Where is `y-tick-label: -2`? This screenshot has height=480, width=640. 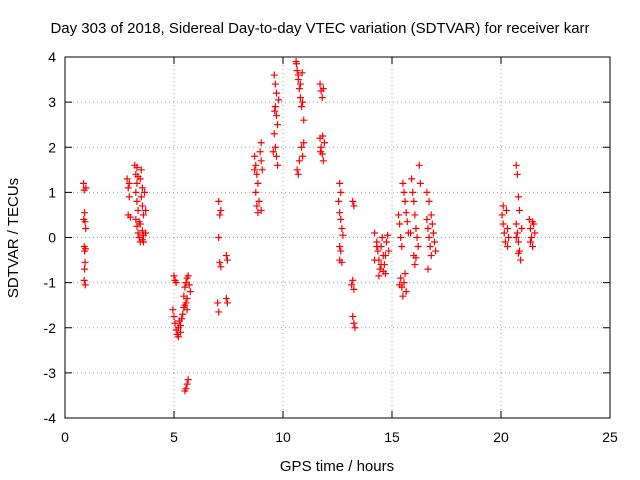
y-tick-label: -2 is located at coordinates (50, 328).